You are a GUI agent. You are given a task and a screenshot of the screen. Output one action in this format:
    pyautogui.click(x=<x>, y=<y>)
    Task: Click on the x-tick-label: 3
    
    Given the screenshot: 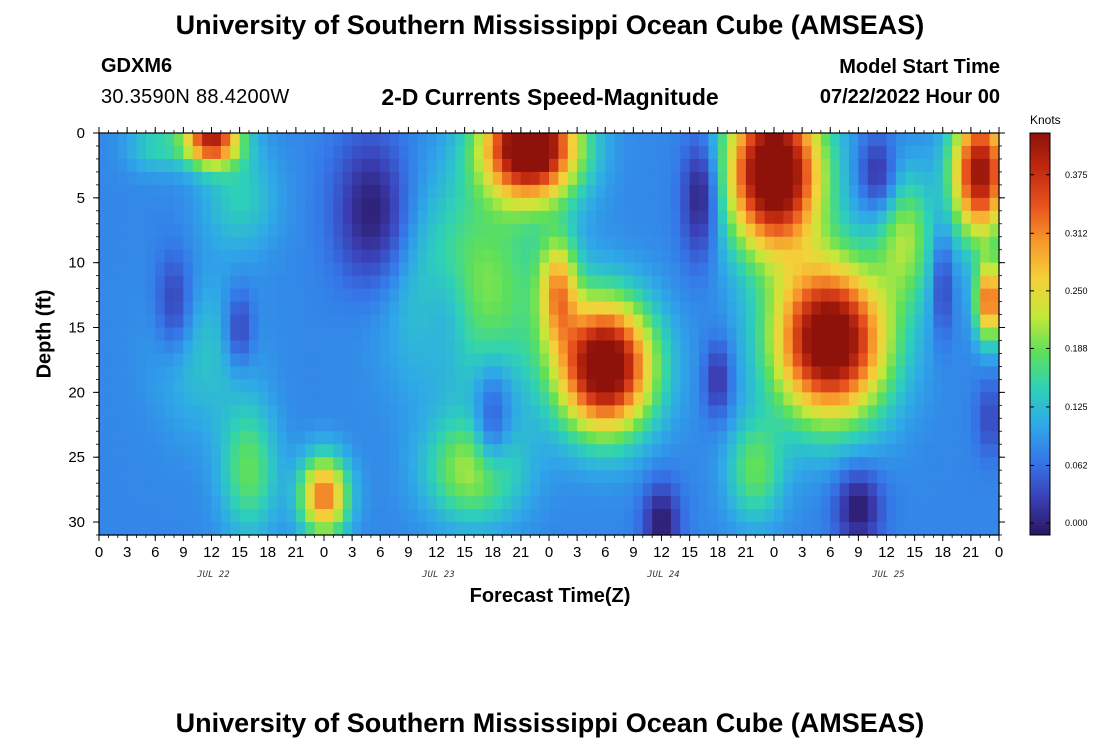 What is the action you would take?
    pyautogui.click(x=127, y=552)
    